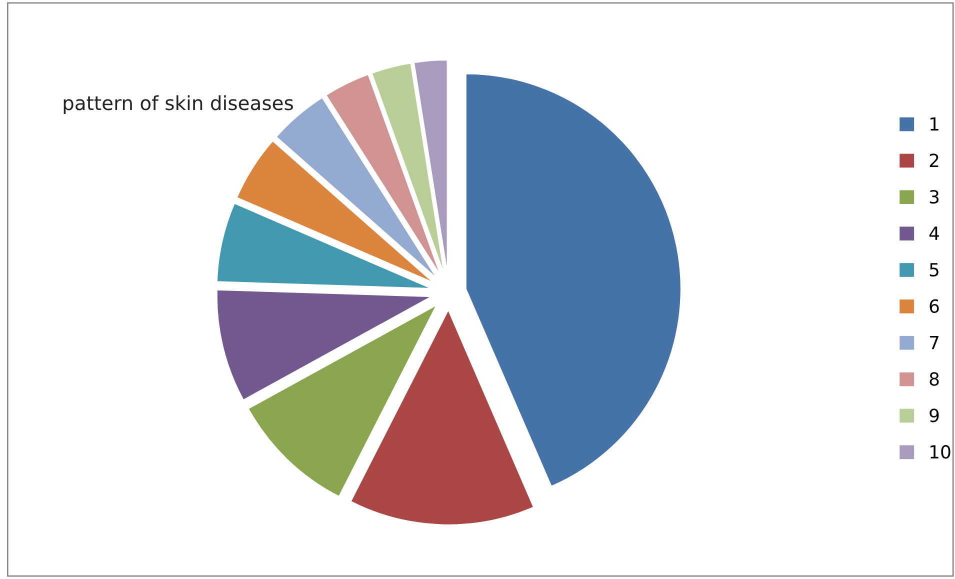 The image size is (955, 579). I want to click on legend-label: 6, so click(934, 306).